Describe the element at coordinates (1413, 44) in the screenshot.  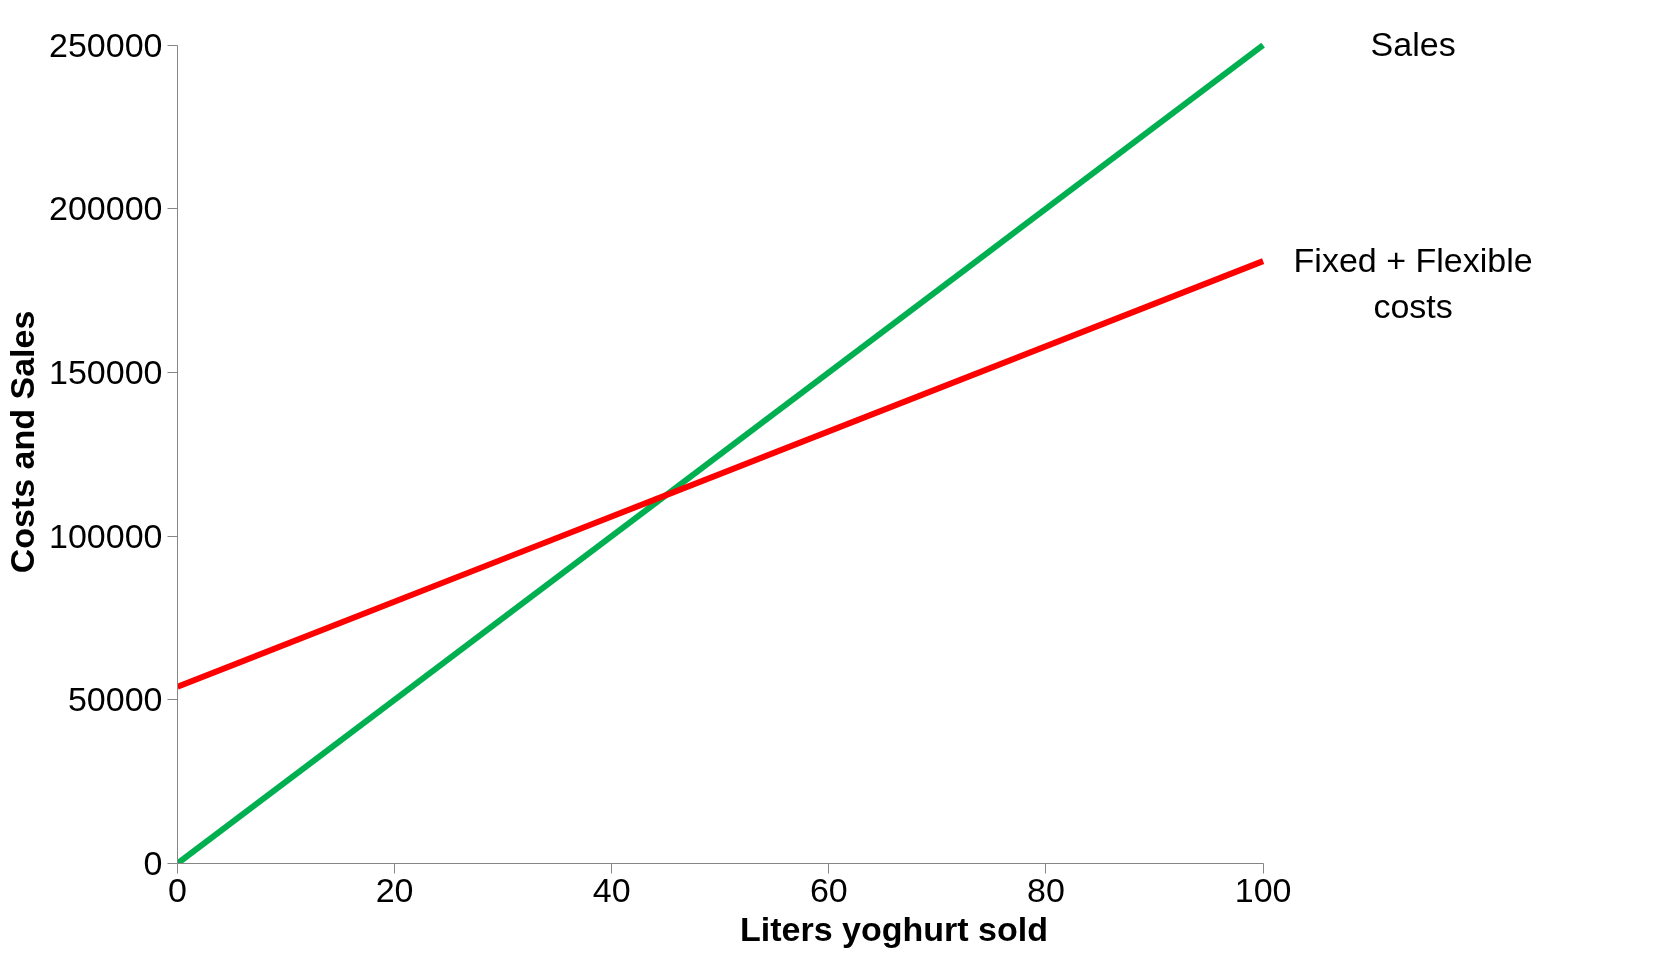
I see `text: Sales` at that location.